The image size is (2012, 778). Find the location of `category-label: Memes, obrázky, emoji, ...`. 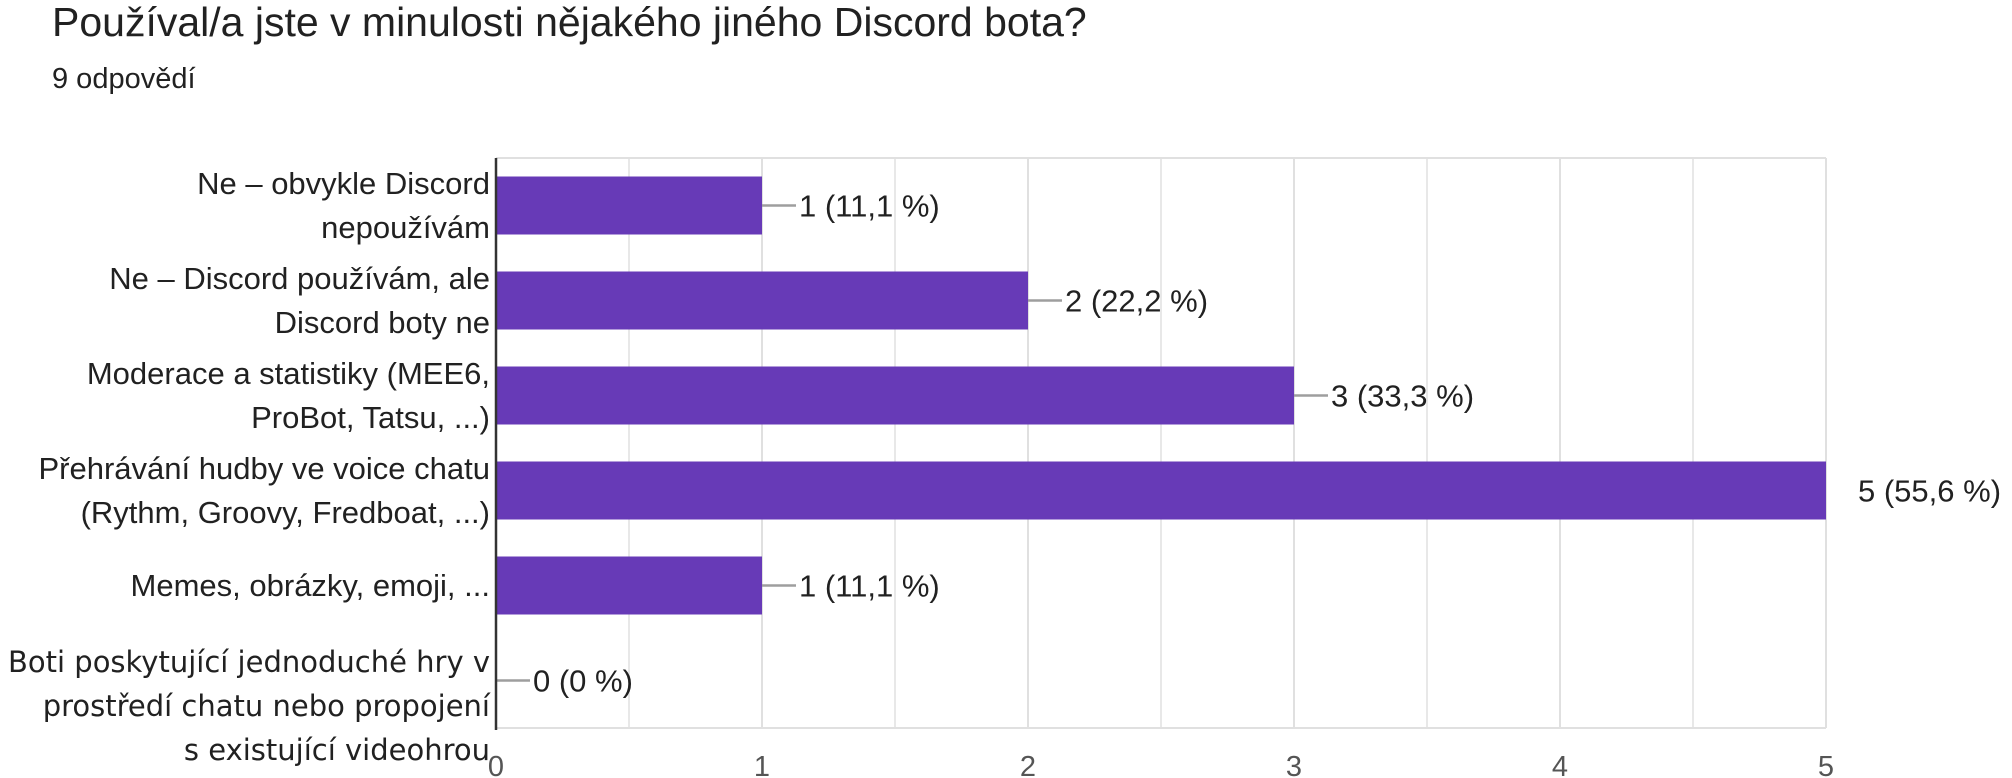

category-label: Memes, obrázky, emoji, ... is located at coordinates (310, 586).